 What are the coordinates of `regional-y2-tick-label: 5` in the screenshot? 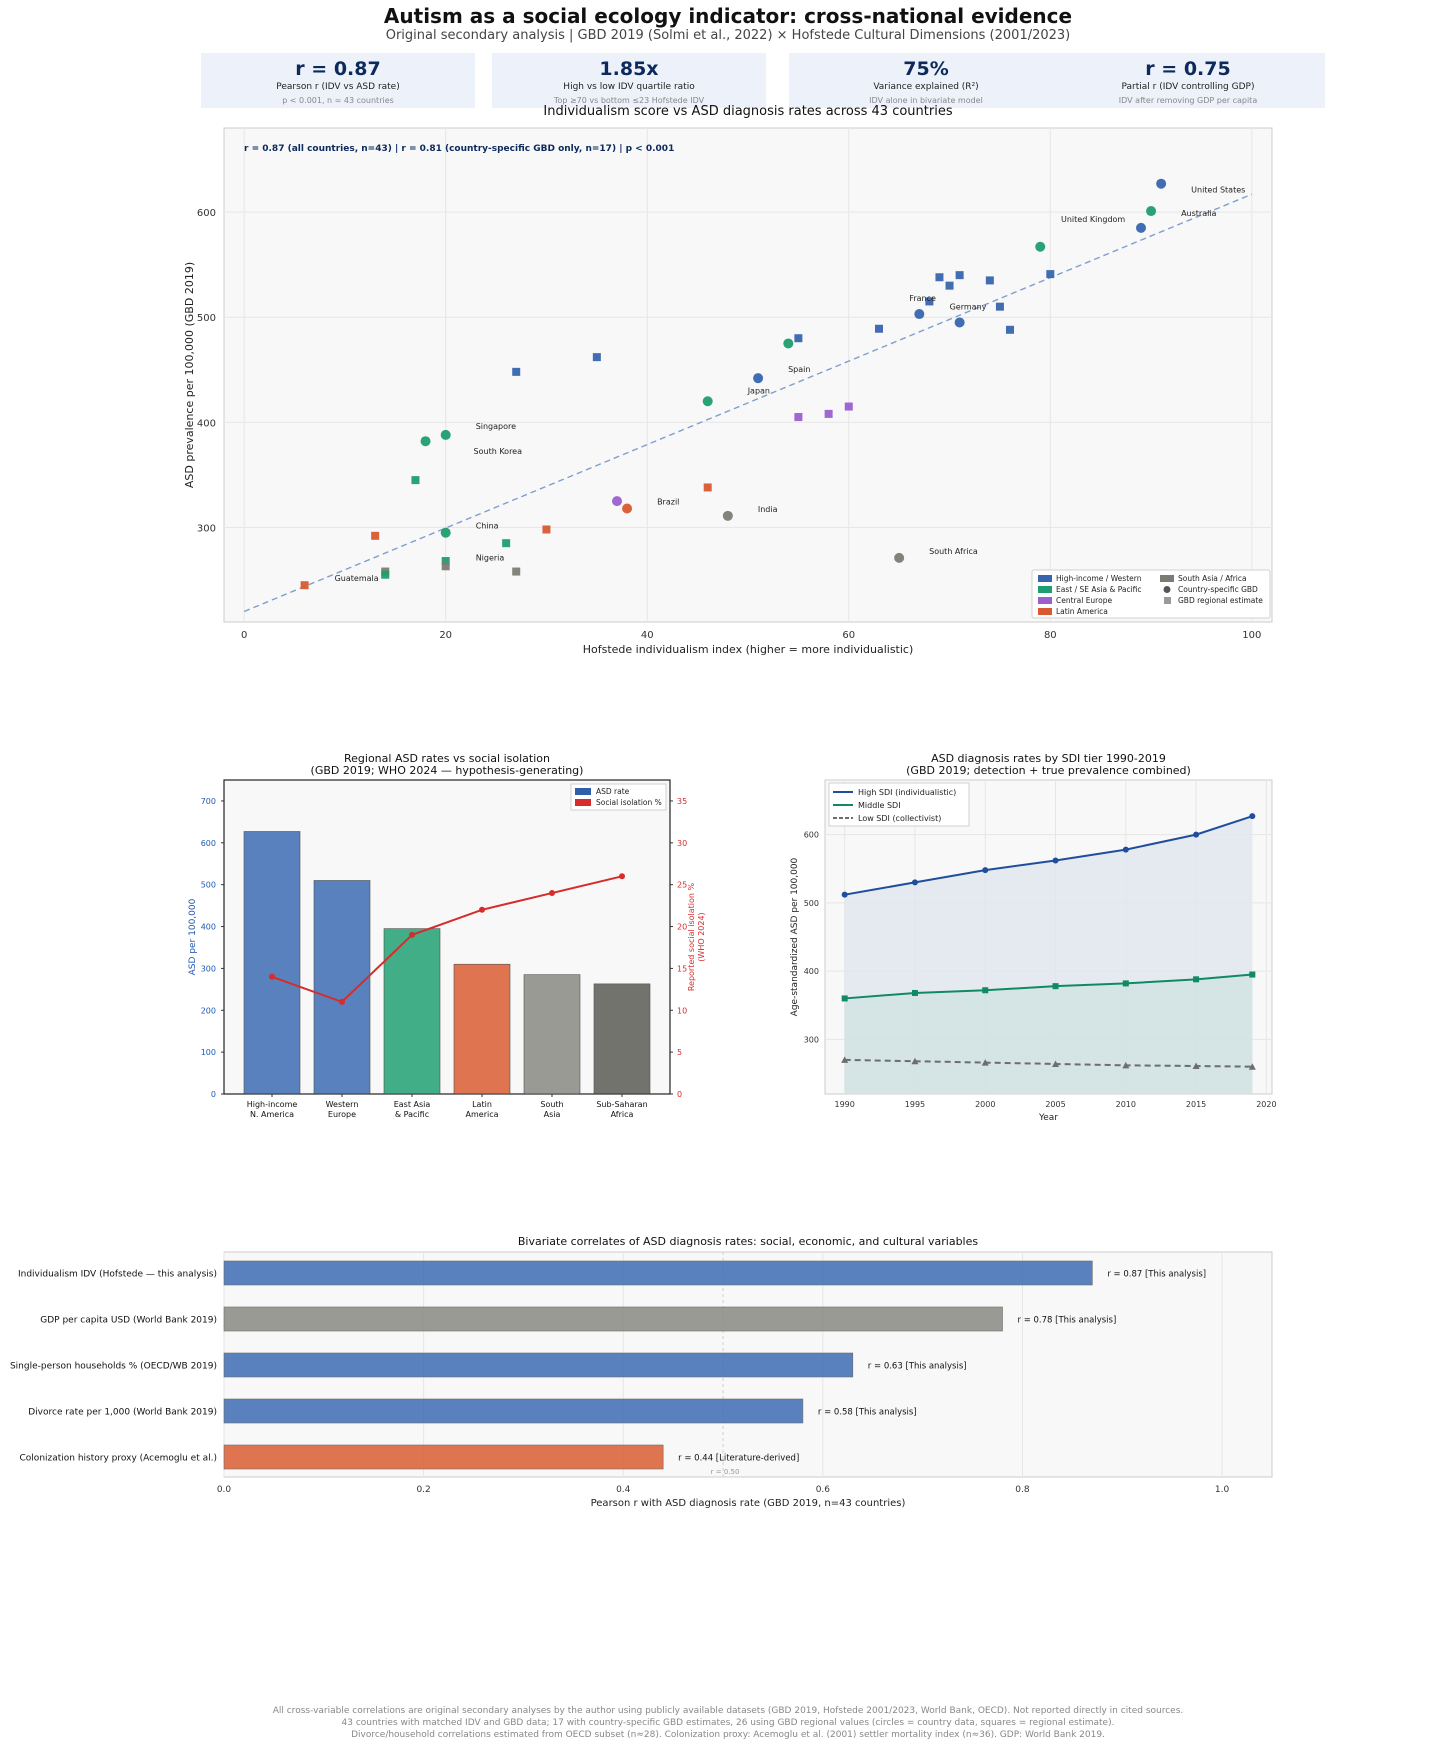 It's located at (679, 1052).